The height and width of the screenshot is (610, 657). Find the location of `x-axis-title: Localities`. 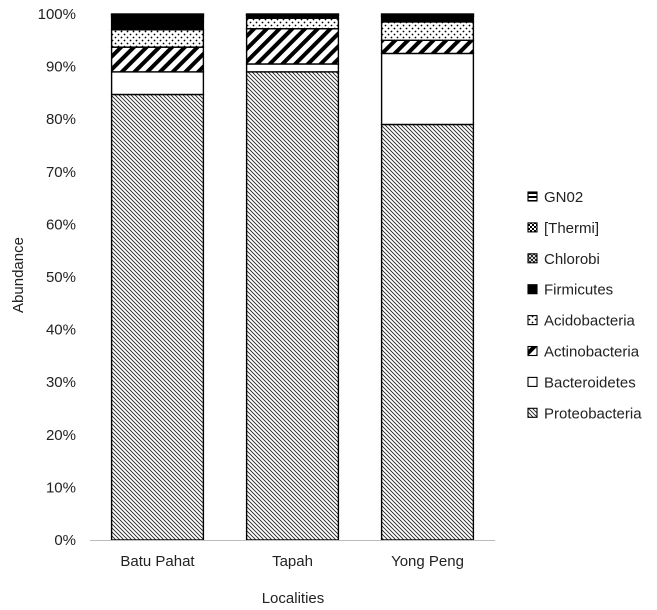

x-axis-title: Localities is located at coordinates (293, 598).